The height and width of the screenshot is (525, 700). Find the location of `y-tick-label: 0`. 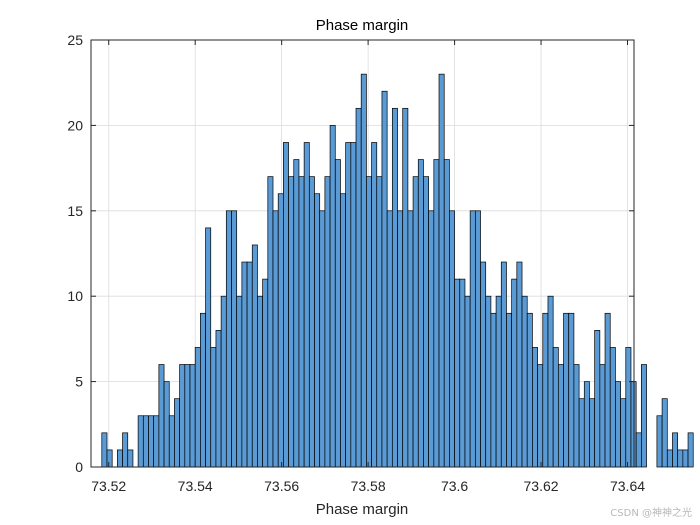

y-tick-label: 0 is located at coordinates (79, 467).